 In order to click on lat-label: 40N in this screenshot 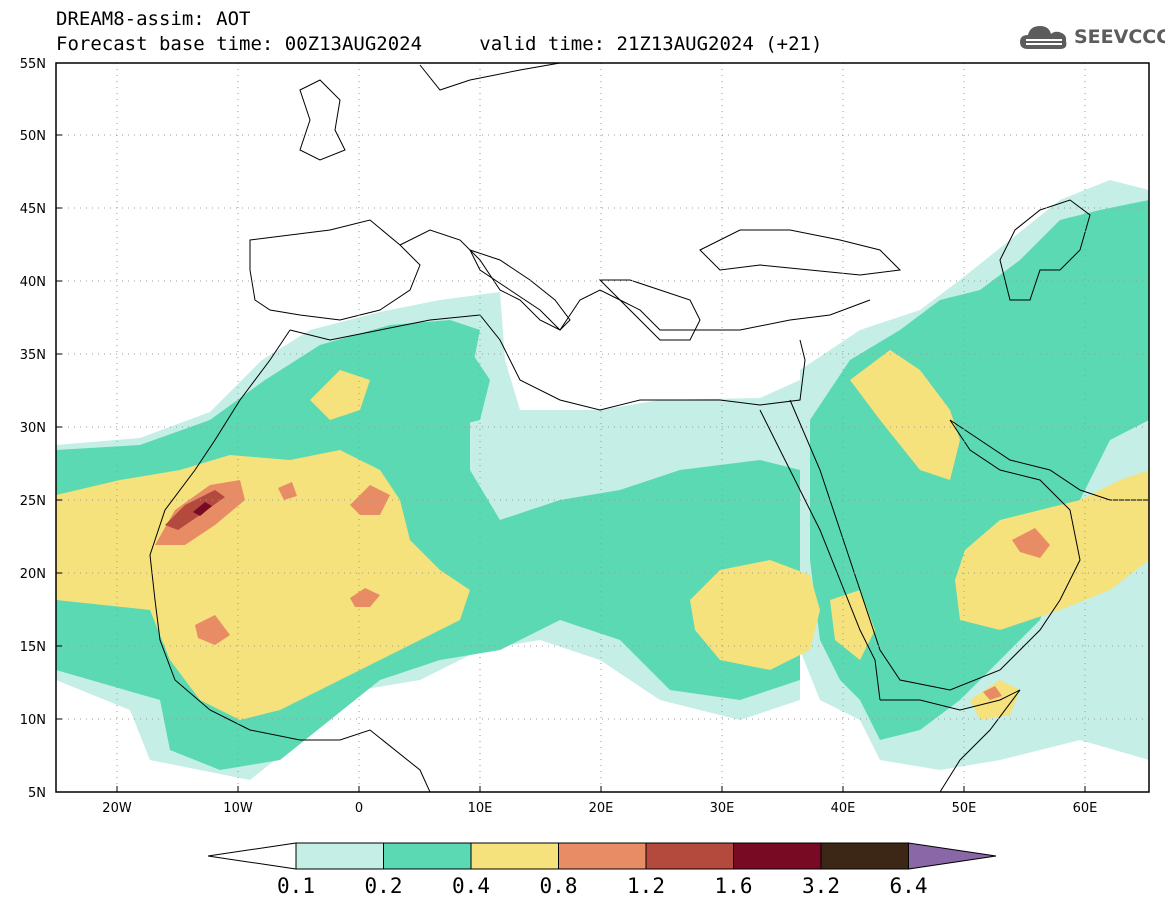, I will do `click(33, 282)`.